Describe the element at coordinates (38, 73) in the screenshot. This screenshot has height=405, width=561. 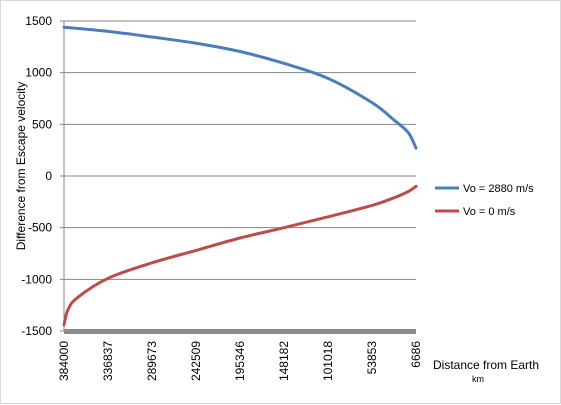
I see `y-tick-label: 1000` at that location.